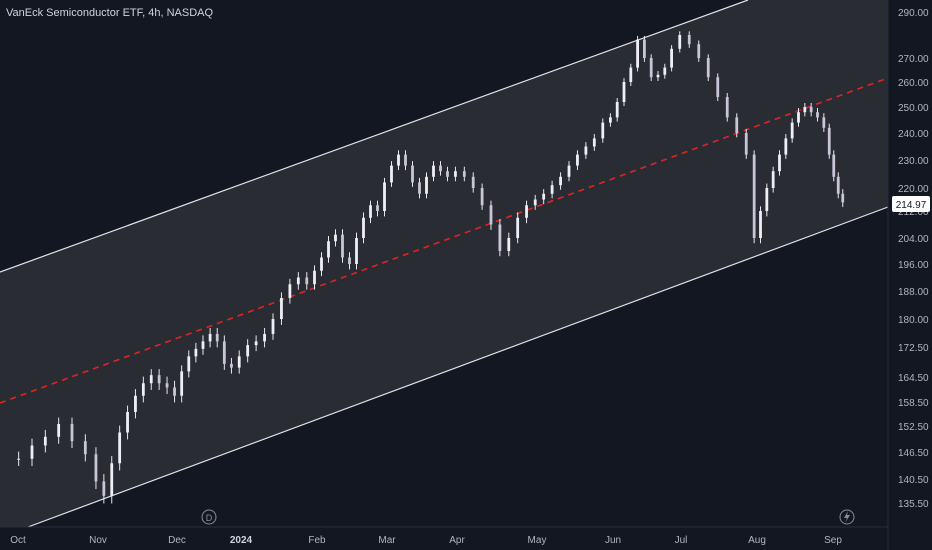 The image size is (932, 550). I want to click on x-tick-label: 2024, so click(241, 540).